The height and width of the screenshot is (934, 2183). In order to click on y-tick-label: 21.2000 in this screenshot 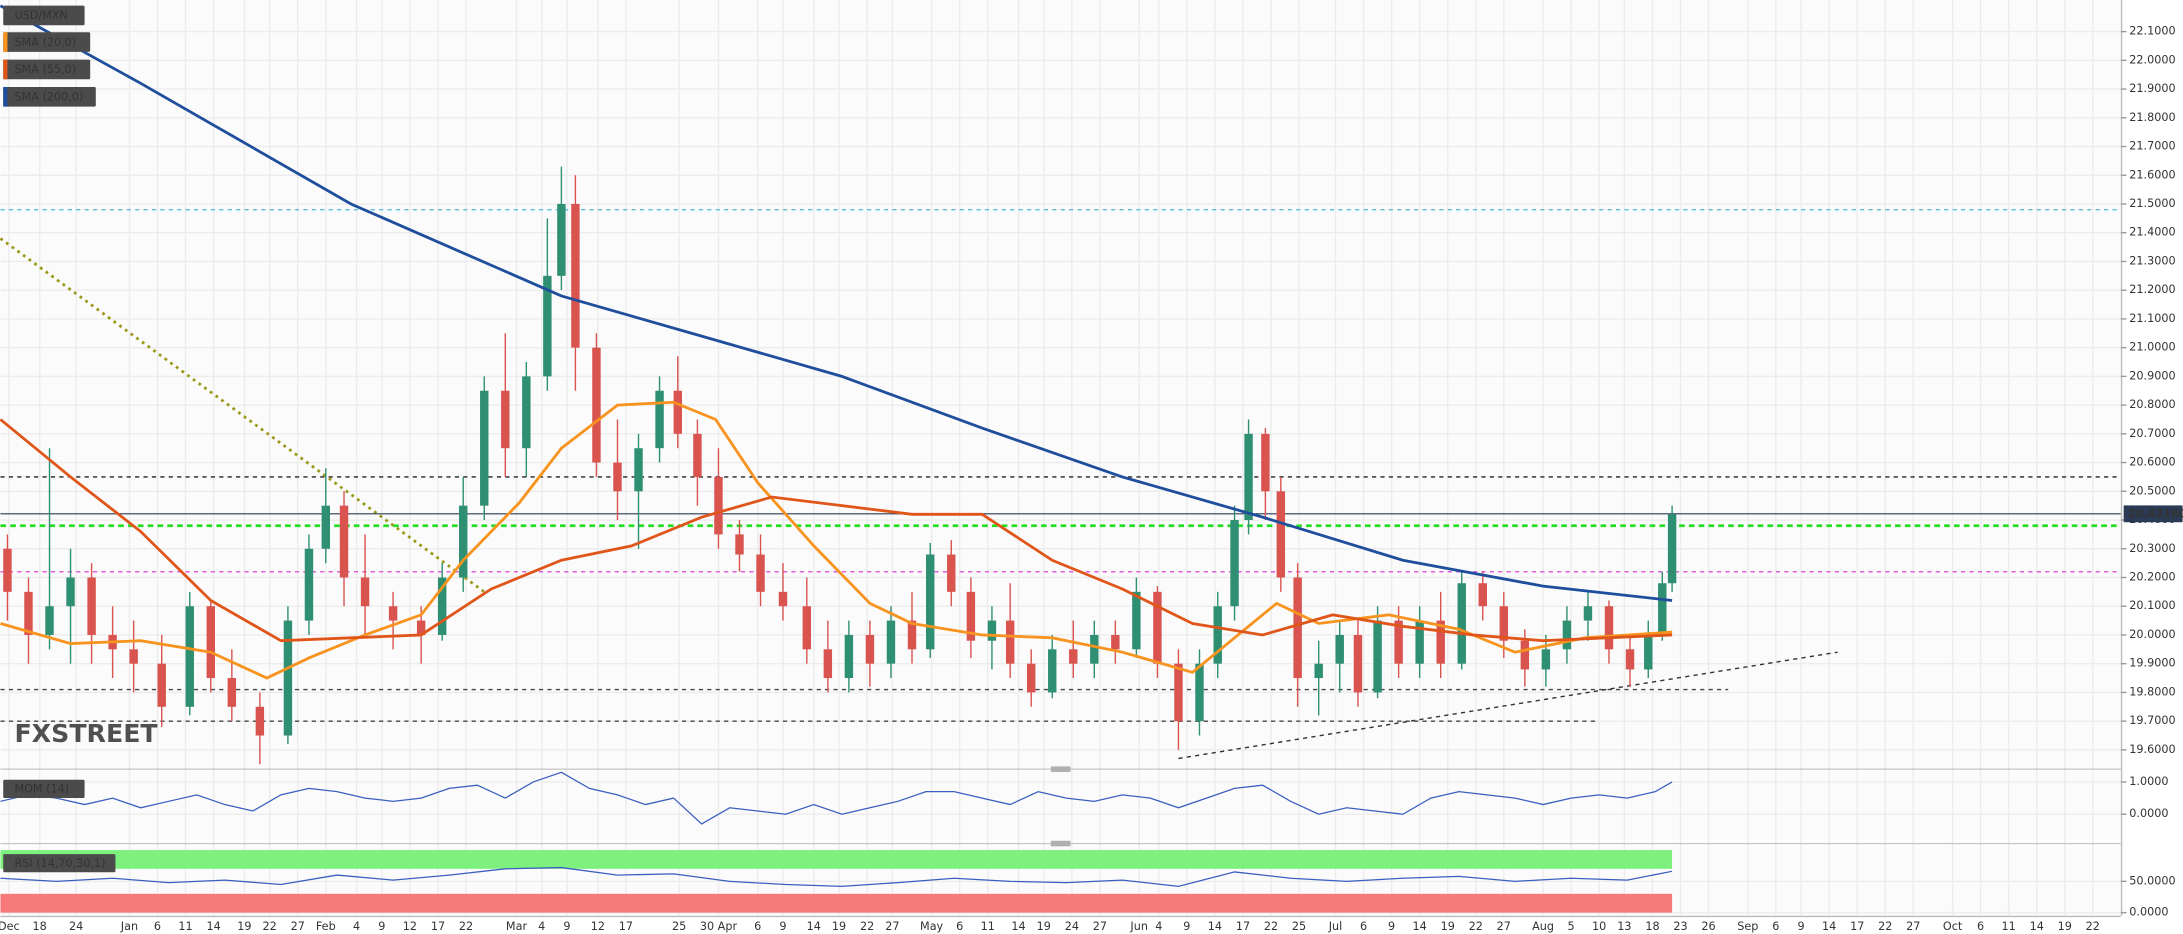, I will do `click(2152, 289)`.